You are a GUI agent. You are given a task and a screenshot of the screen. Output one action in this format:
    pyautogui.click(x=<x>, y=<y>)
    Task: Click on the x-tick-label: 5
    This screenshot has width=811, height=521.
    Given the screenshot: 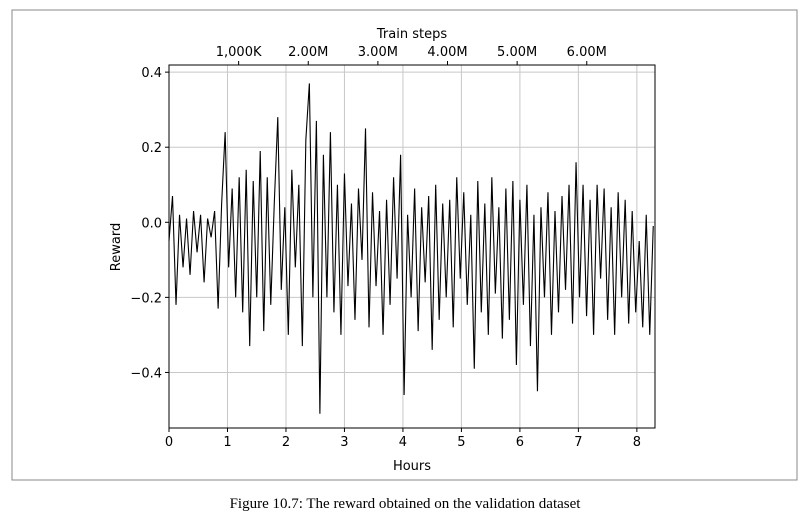 What is the action you would take?
    pyautogui.click(x=461, y=442)
    